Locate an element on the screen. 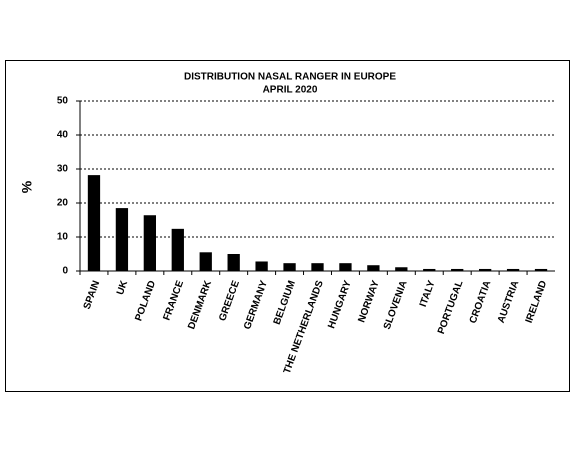 The image size is (576, 471). y-tick-label: 50 is located at coordinates (63, 101).